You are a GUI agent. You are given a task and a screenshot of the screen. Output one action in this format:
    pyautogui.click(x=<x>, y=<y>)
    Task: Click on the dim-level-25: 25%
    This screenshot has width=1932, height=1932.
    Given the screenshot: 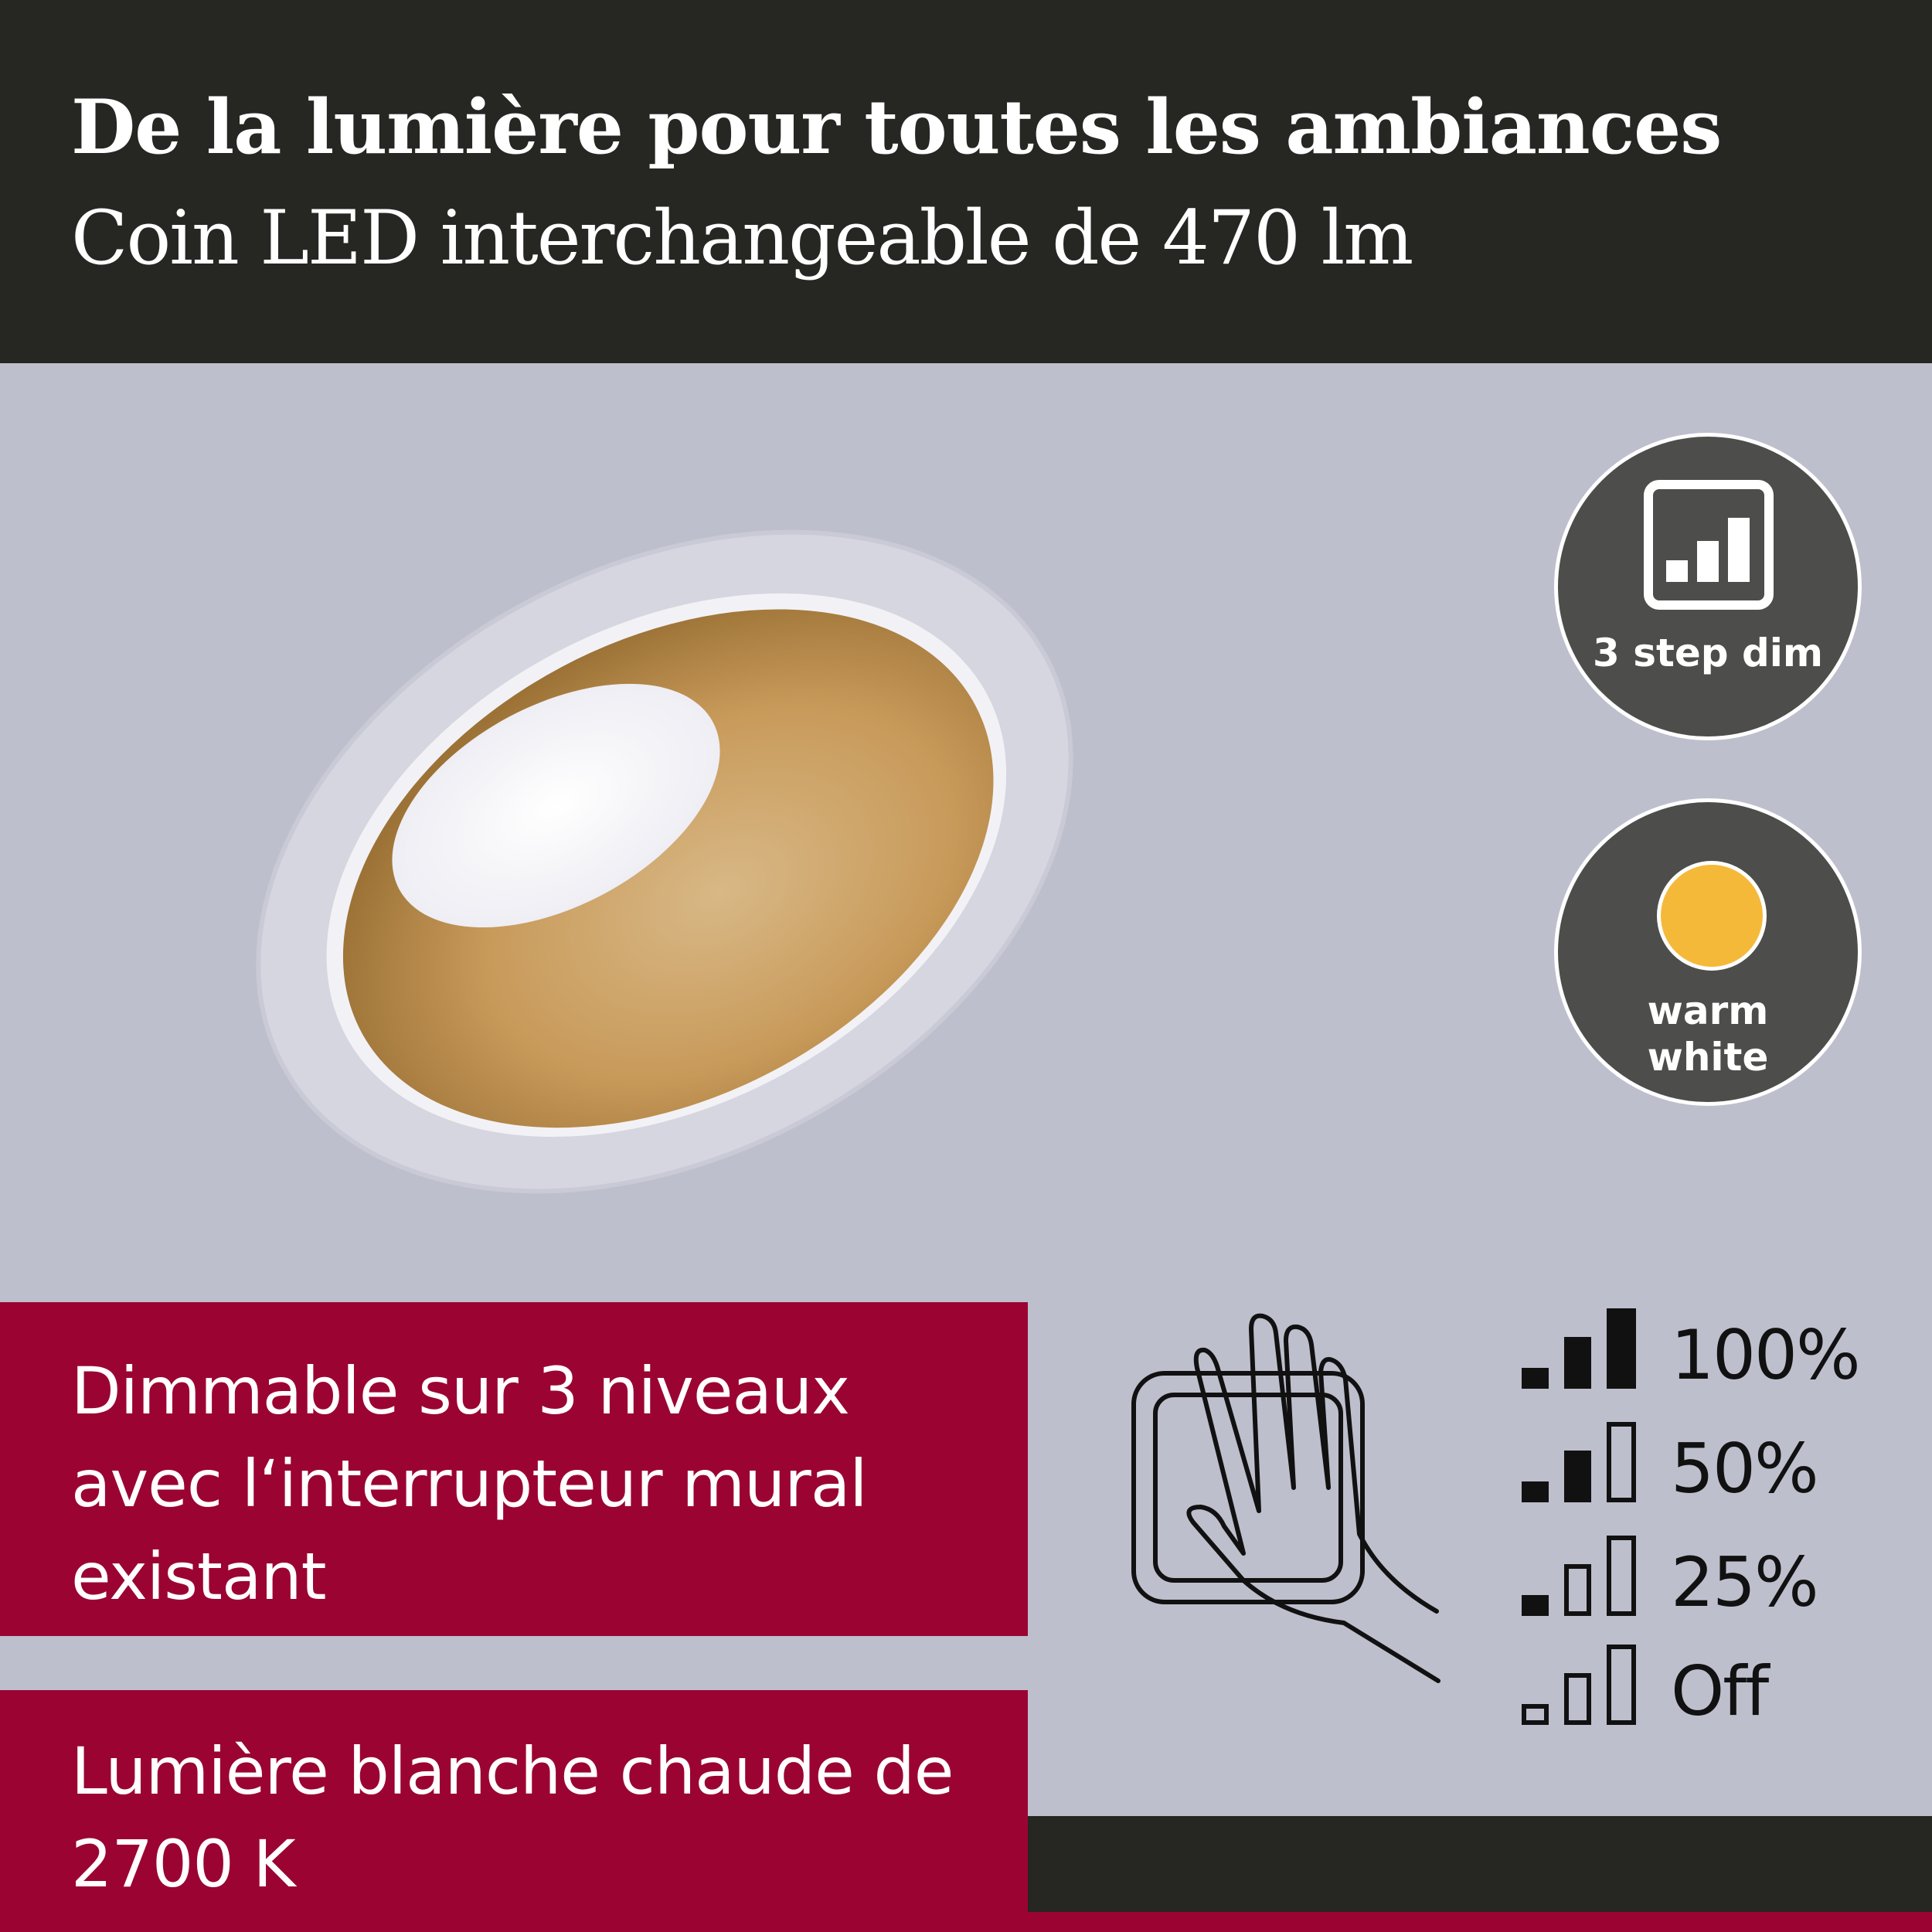 What is the action you would take?
    pyautogui.click(x=1713, y=1577)
    